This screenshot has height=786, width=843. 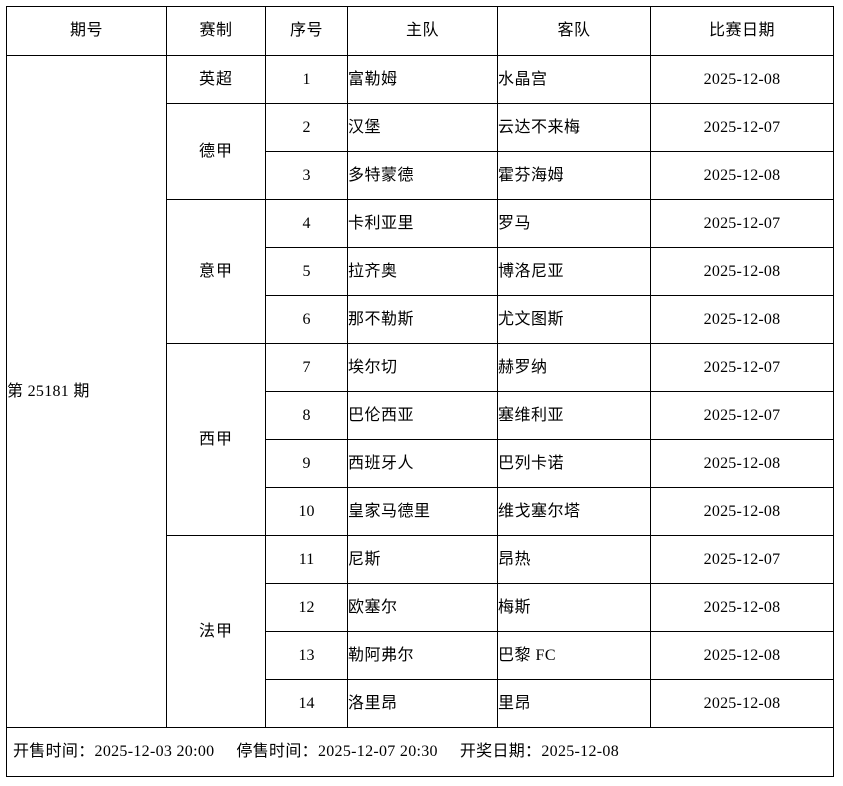 What do you see at coordinates (574, 655) in the screenshot?
I see `away-team-cell: 巴黎 FC` at bounding box center [574, 655].